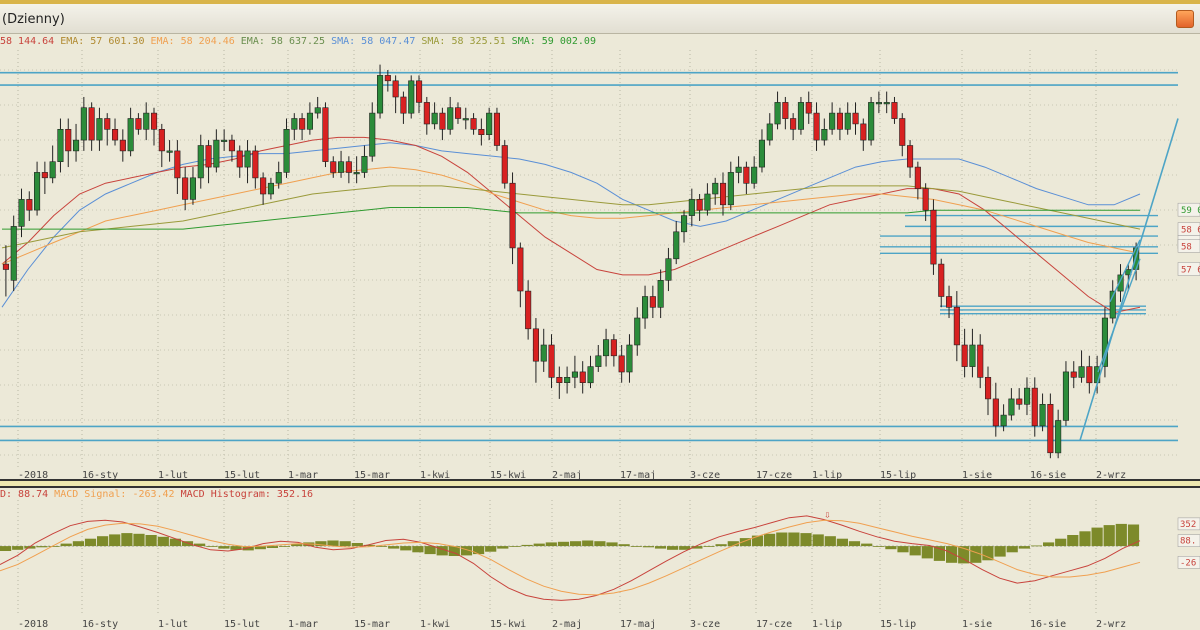 This screenshot has height=630, width=1200. I want to click on legend-item-0: 58 144.64, so click(27, 41).